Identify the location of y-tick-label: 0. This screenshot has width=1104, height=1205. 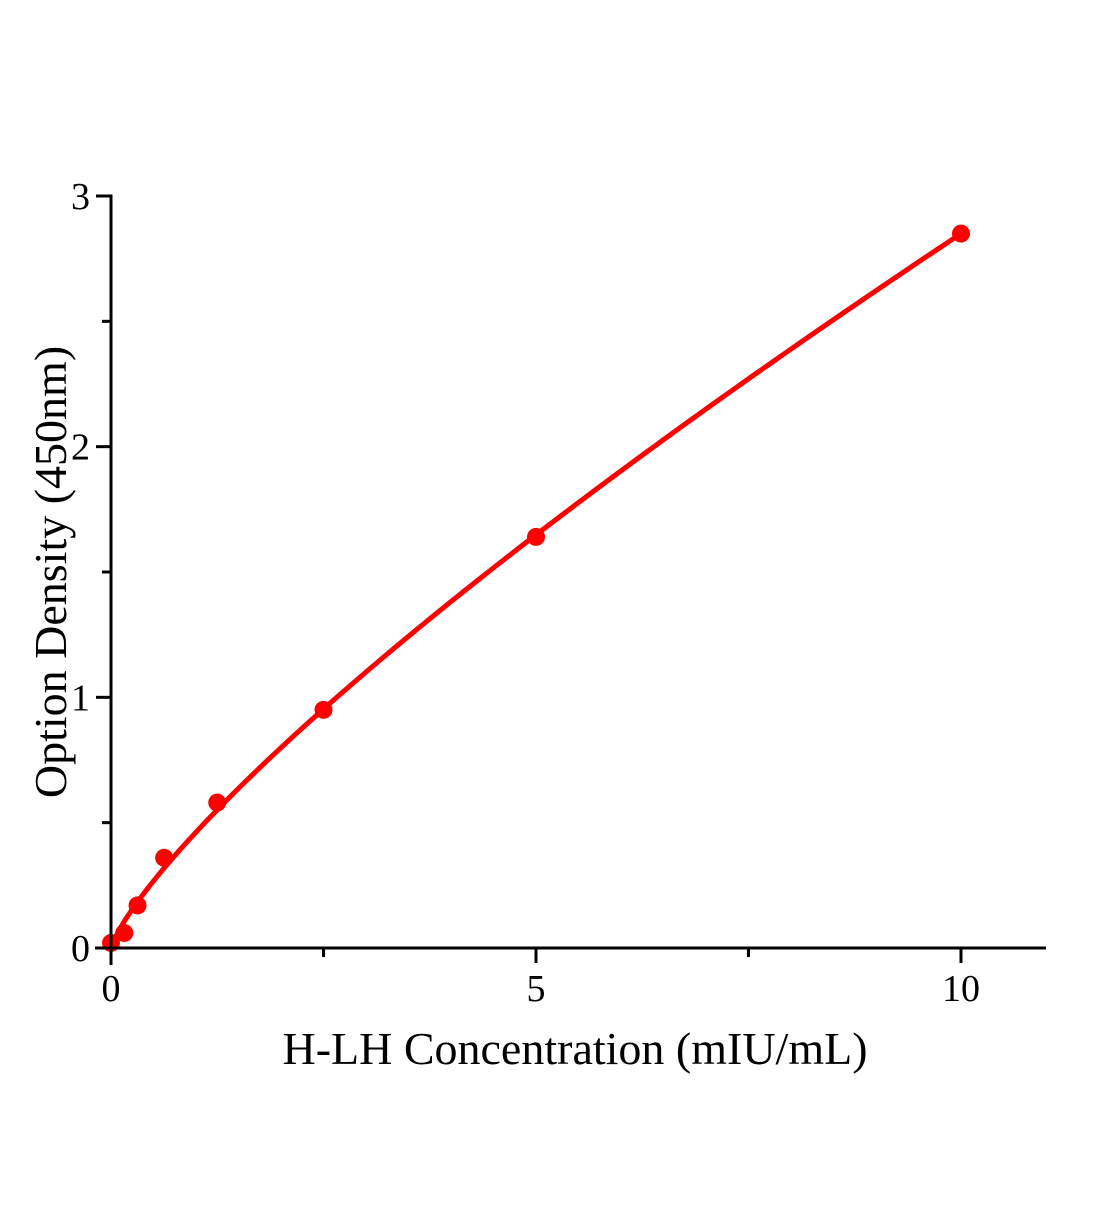
(80, 949).